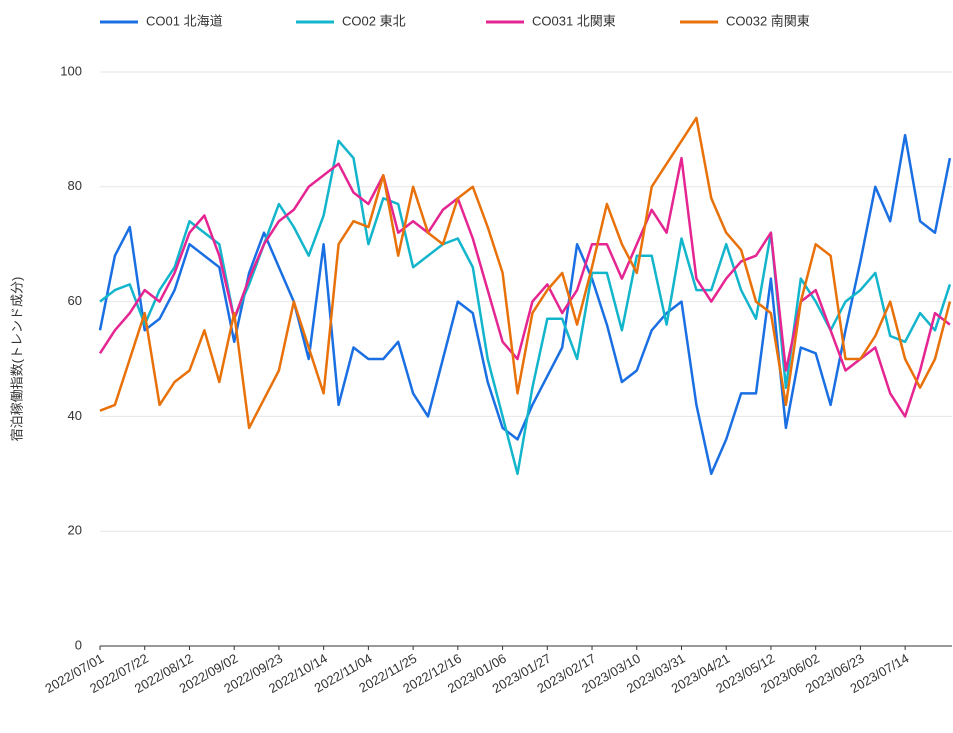  Describe the element at coordinates (71, 70) in the screenshot. I see `y-tick-label: 100` at that location.